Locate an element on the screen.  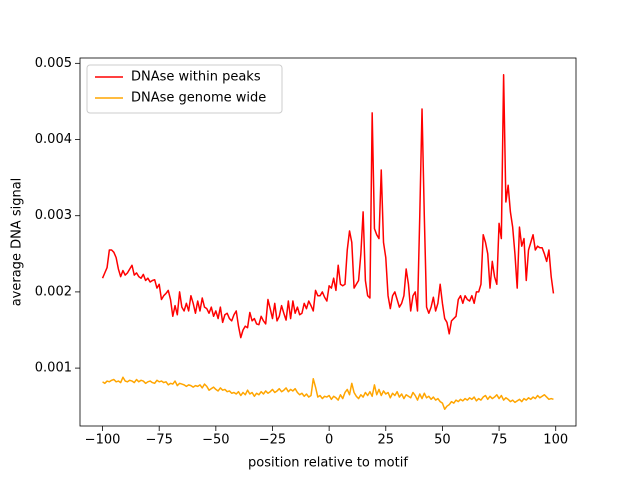
x-tick-label: −25 is located at coordinates (272, 440).